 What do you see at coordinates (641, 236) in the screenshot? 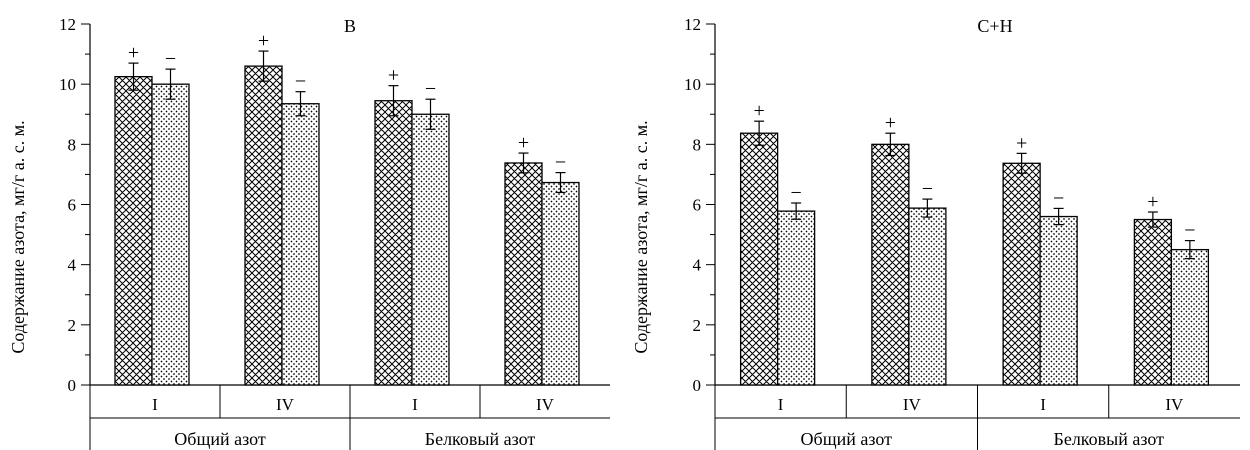
I see `panel-c-h-y-axis-label: Содержание азота, мг/г а. с. м.` at bounding box center [641, 236].